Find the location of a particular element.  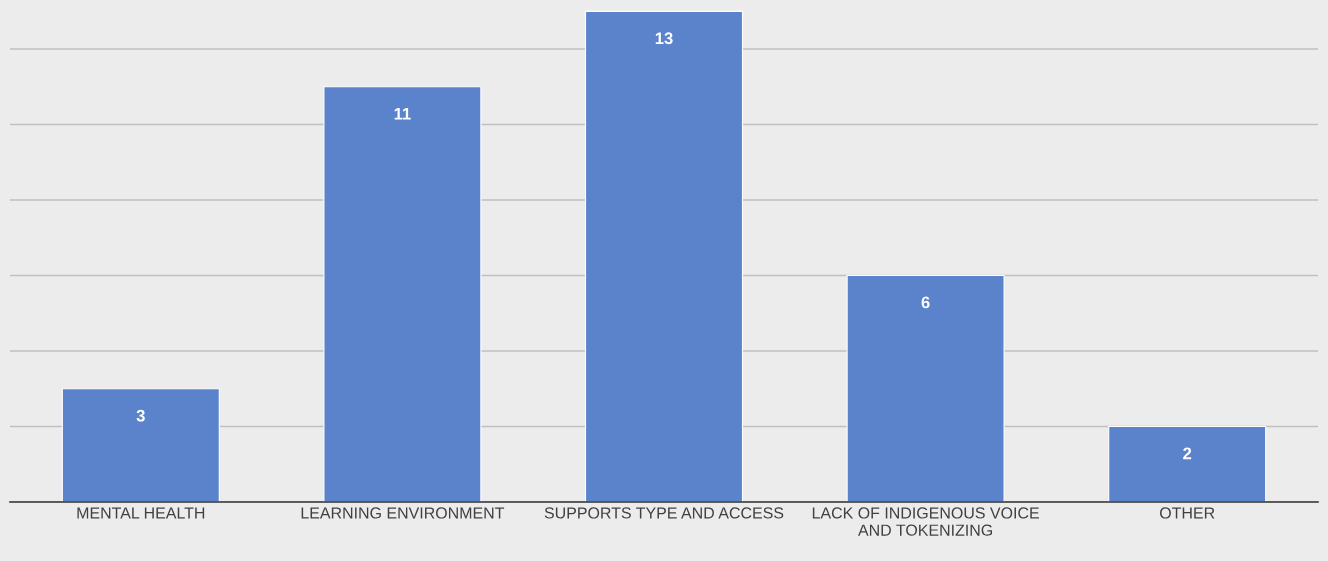

x-tick-label: SUPPORTS TYPE AND ACCESS is located at coordinates (664, 513).